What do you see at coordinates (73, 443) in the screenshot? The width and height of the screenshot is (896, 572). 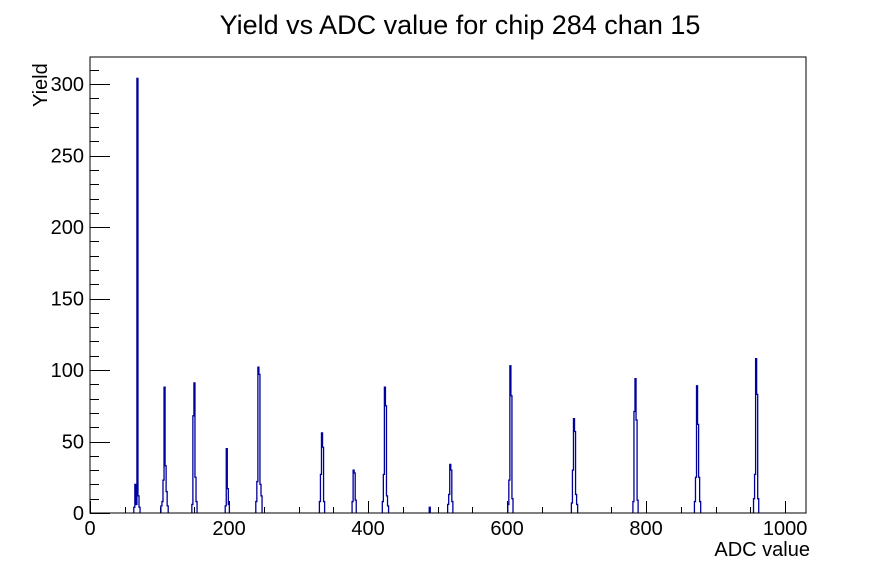 I see `y-tick-label: 50` at bounding box center [73, 443].